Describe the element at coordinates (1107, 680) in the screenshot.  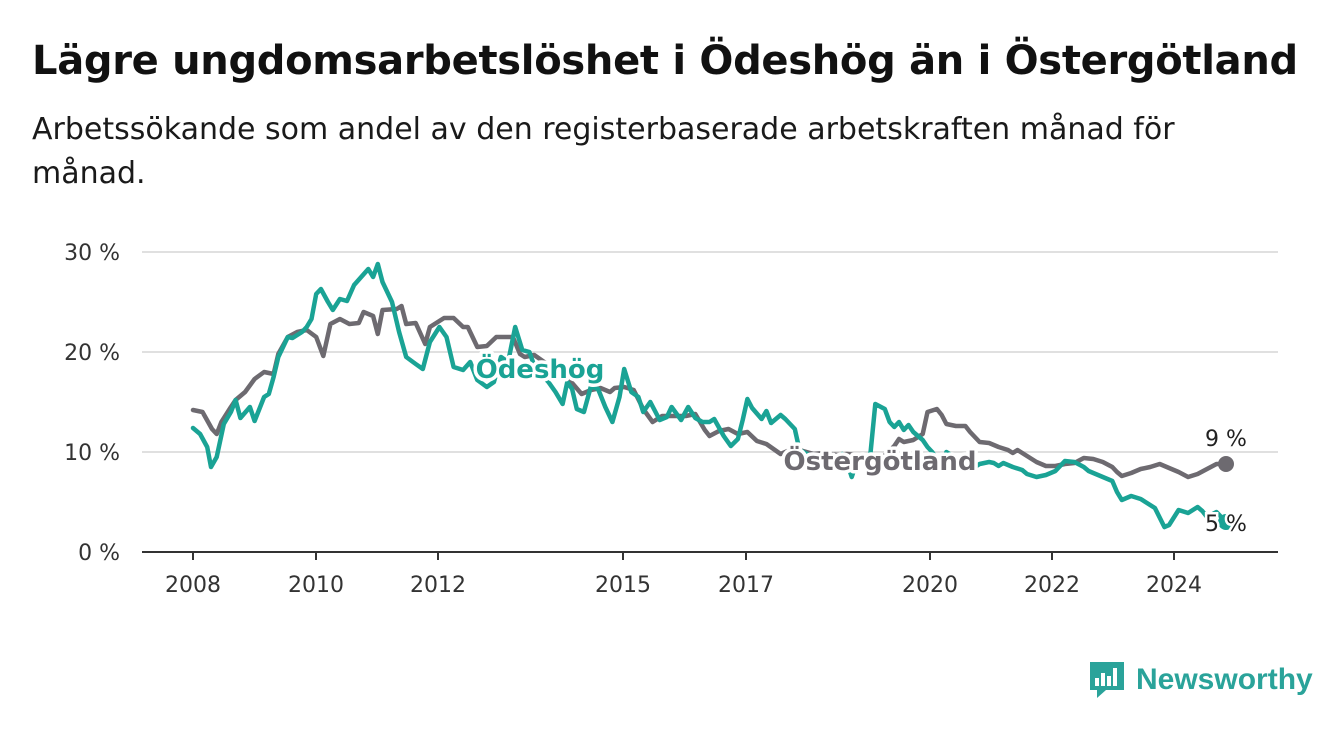
I see `bar-chart-logo-icon` at that location.